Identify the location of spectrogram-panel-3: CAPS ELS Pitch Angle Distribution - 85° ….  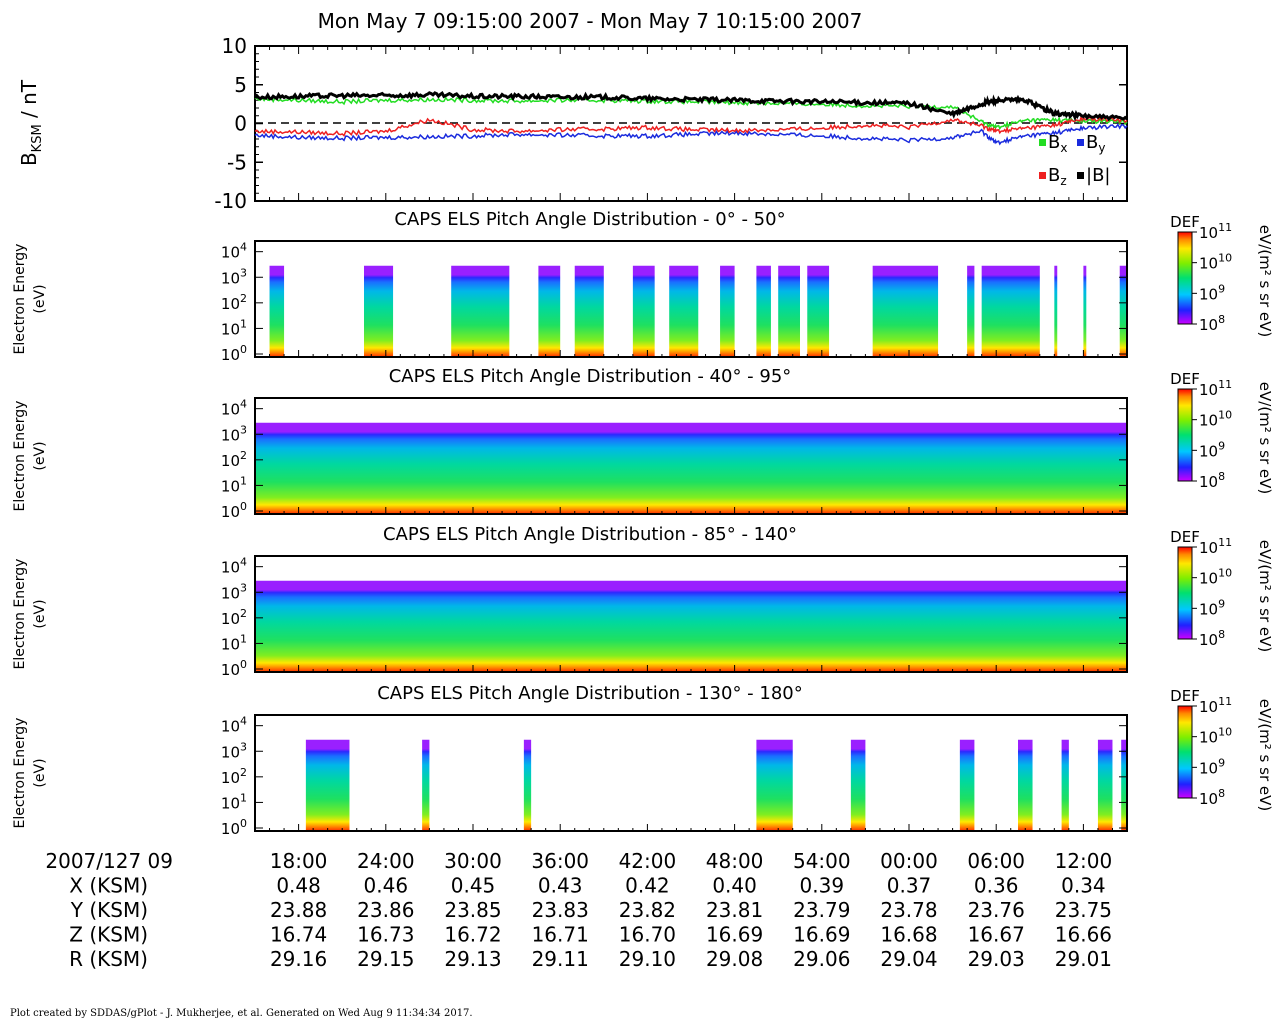
(643, 601).